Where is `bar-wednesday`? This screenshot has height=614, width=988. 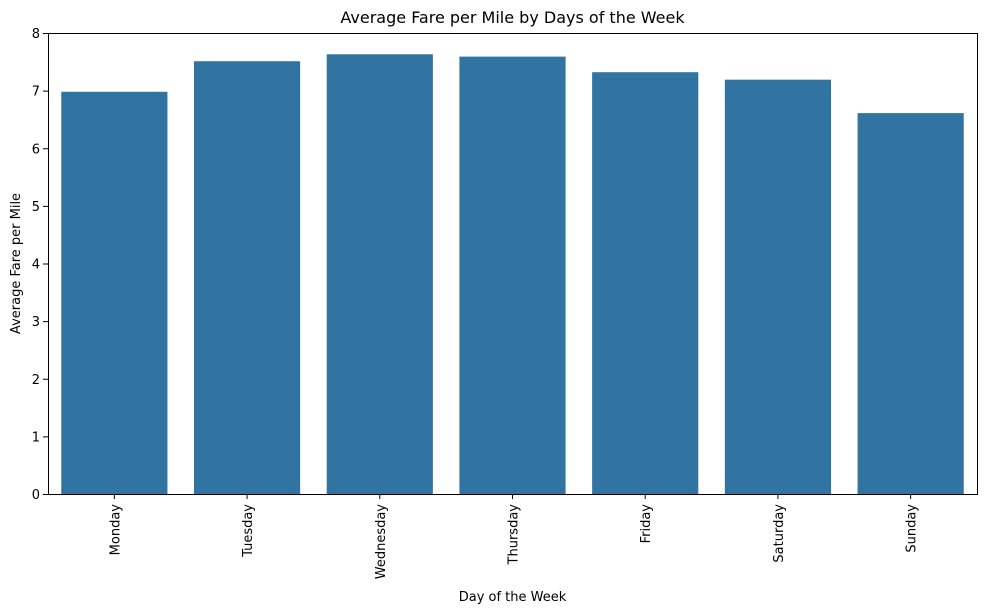 bar-wednesday is located at coordinates (379, 274).